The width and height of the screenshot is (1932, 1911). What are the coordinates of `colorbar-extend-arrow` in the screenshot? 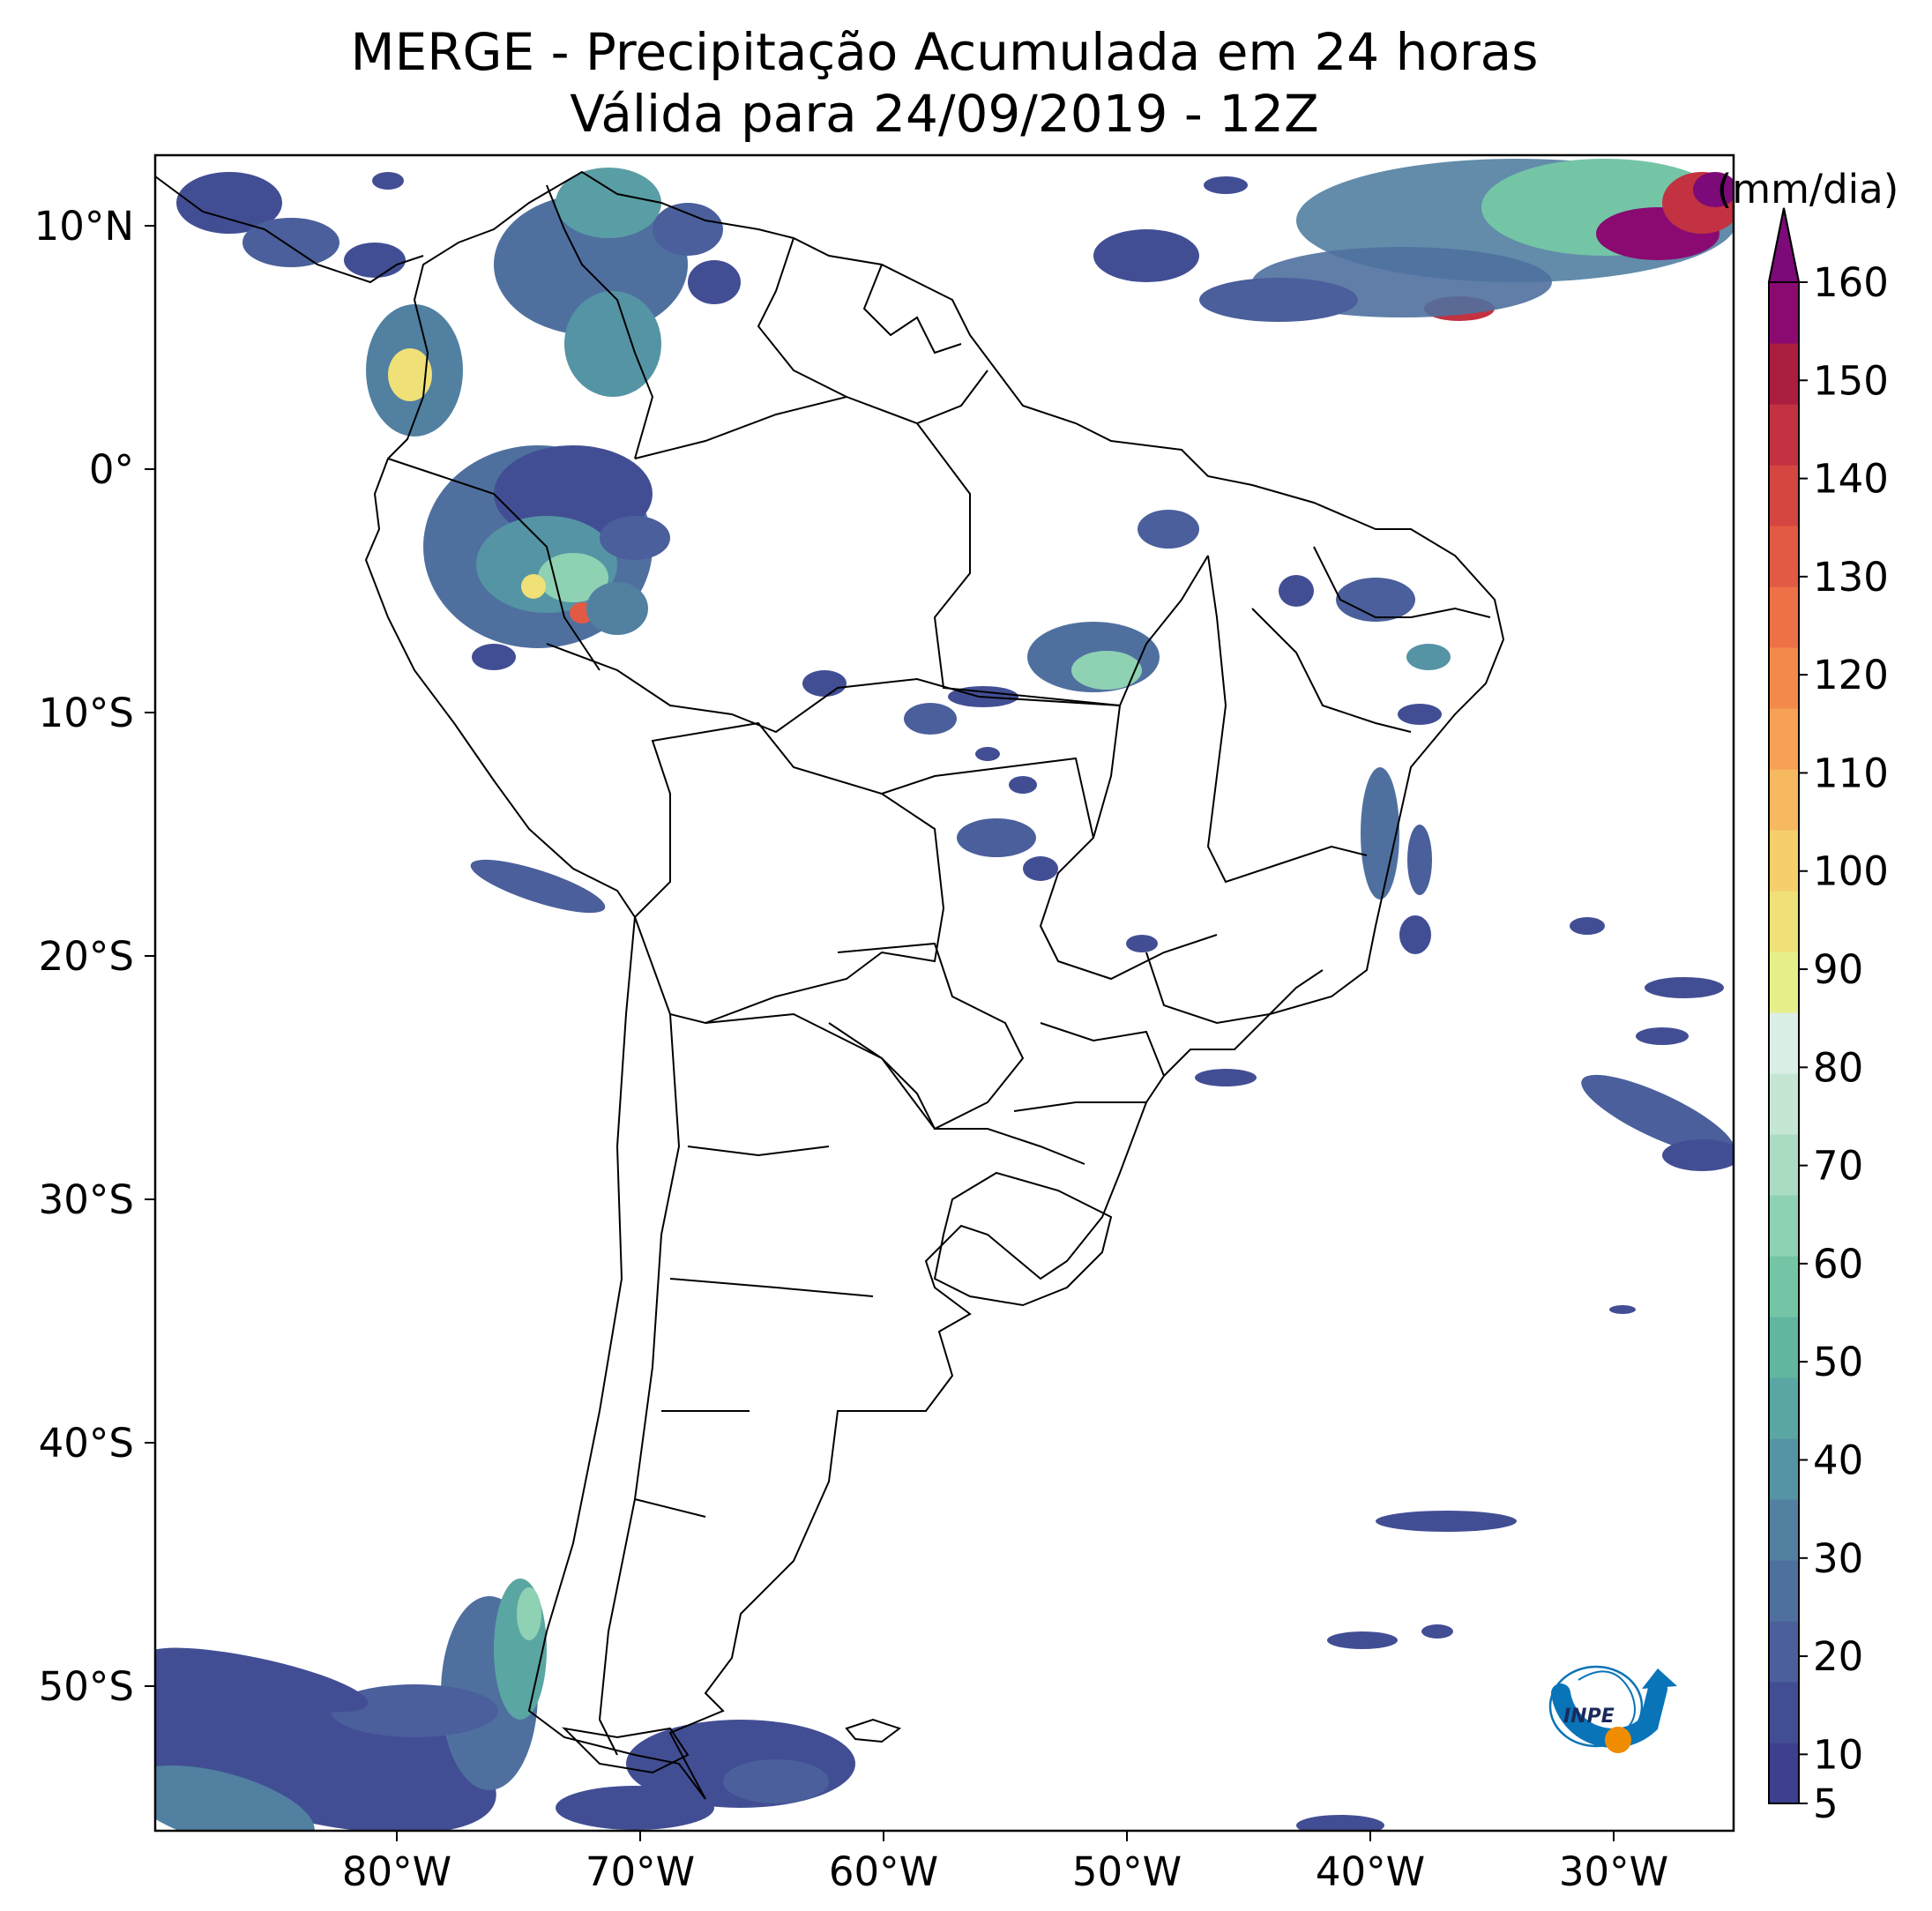 It's located at (1784, 245).